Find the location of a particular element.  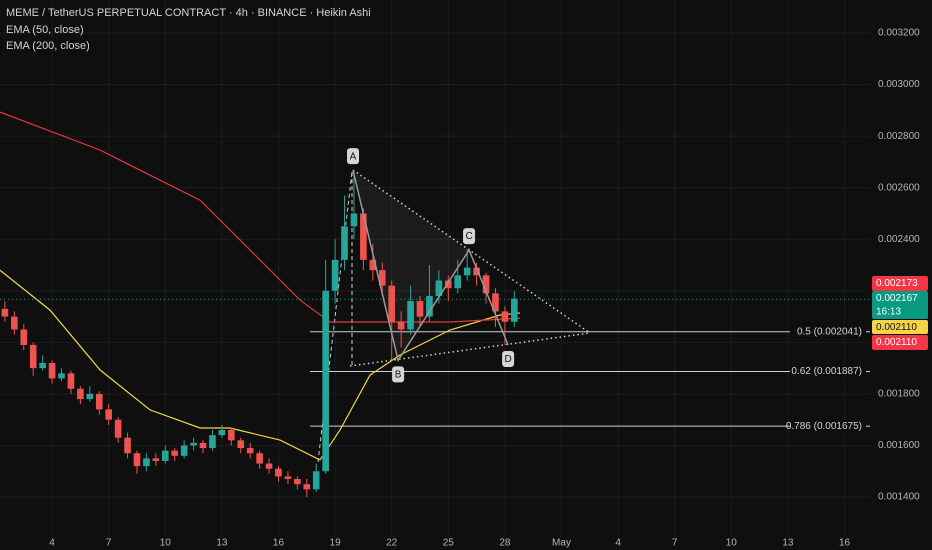

pattern-fill is located at coordinates (411, 265).